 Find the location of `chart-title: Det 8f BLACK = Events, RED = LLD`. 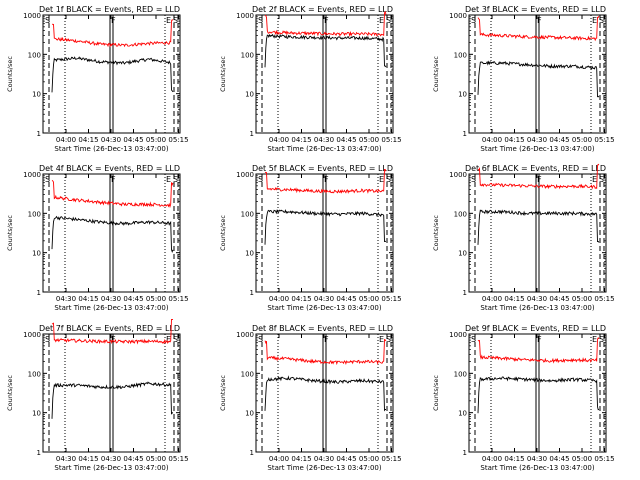

chart-title: Det 8f BLACK = Events, RED = LLD is located at coordinates (322, 328).